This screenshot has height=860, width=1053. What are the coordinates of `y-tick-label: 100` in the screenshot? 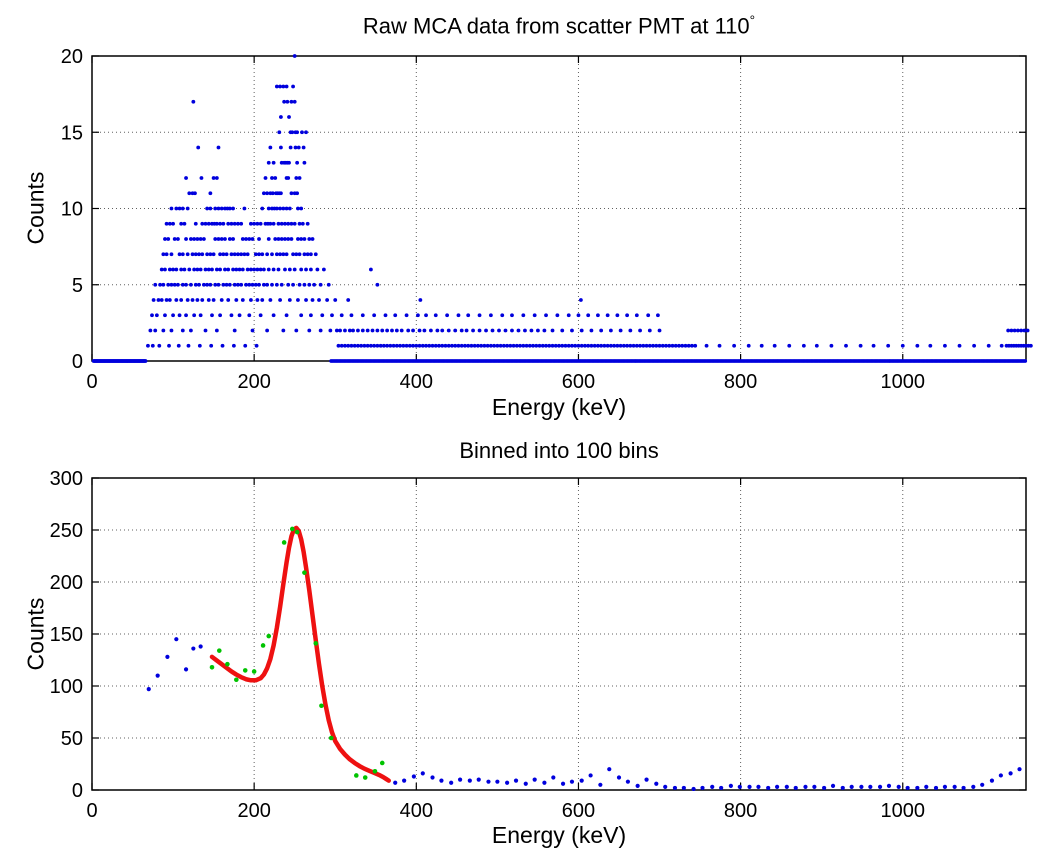 It's located at (66, 687).